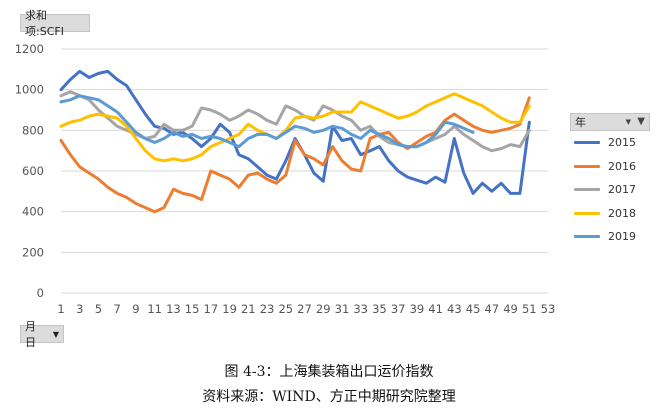 The height and width of the screenshot is (412, 658). I want to click on value-field-button: 求和项:SCFI, so click(55, 23).